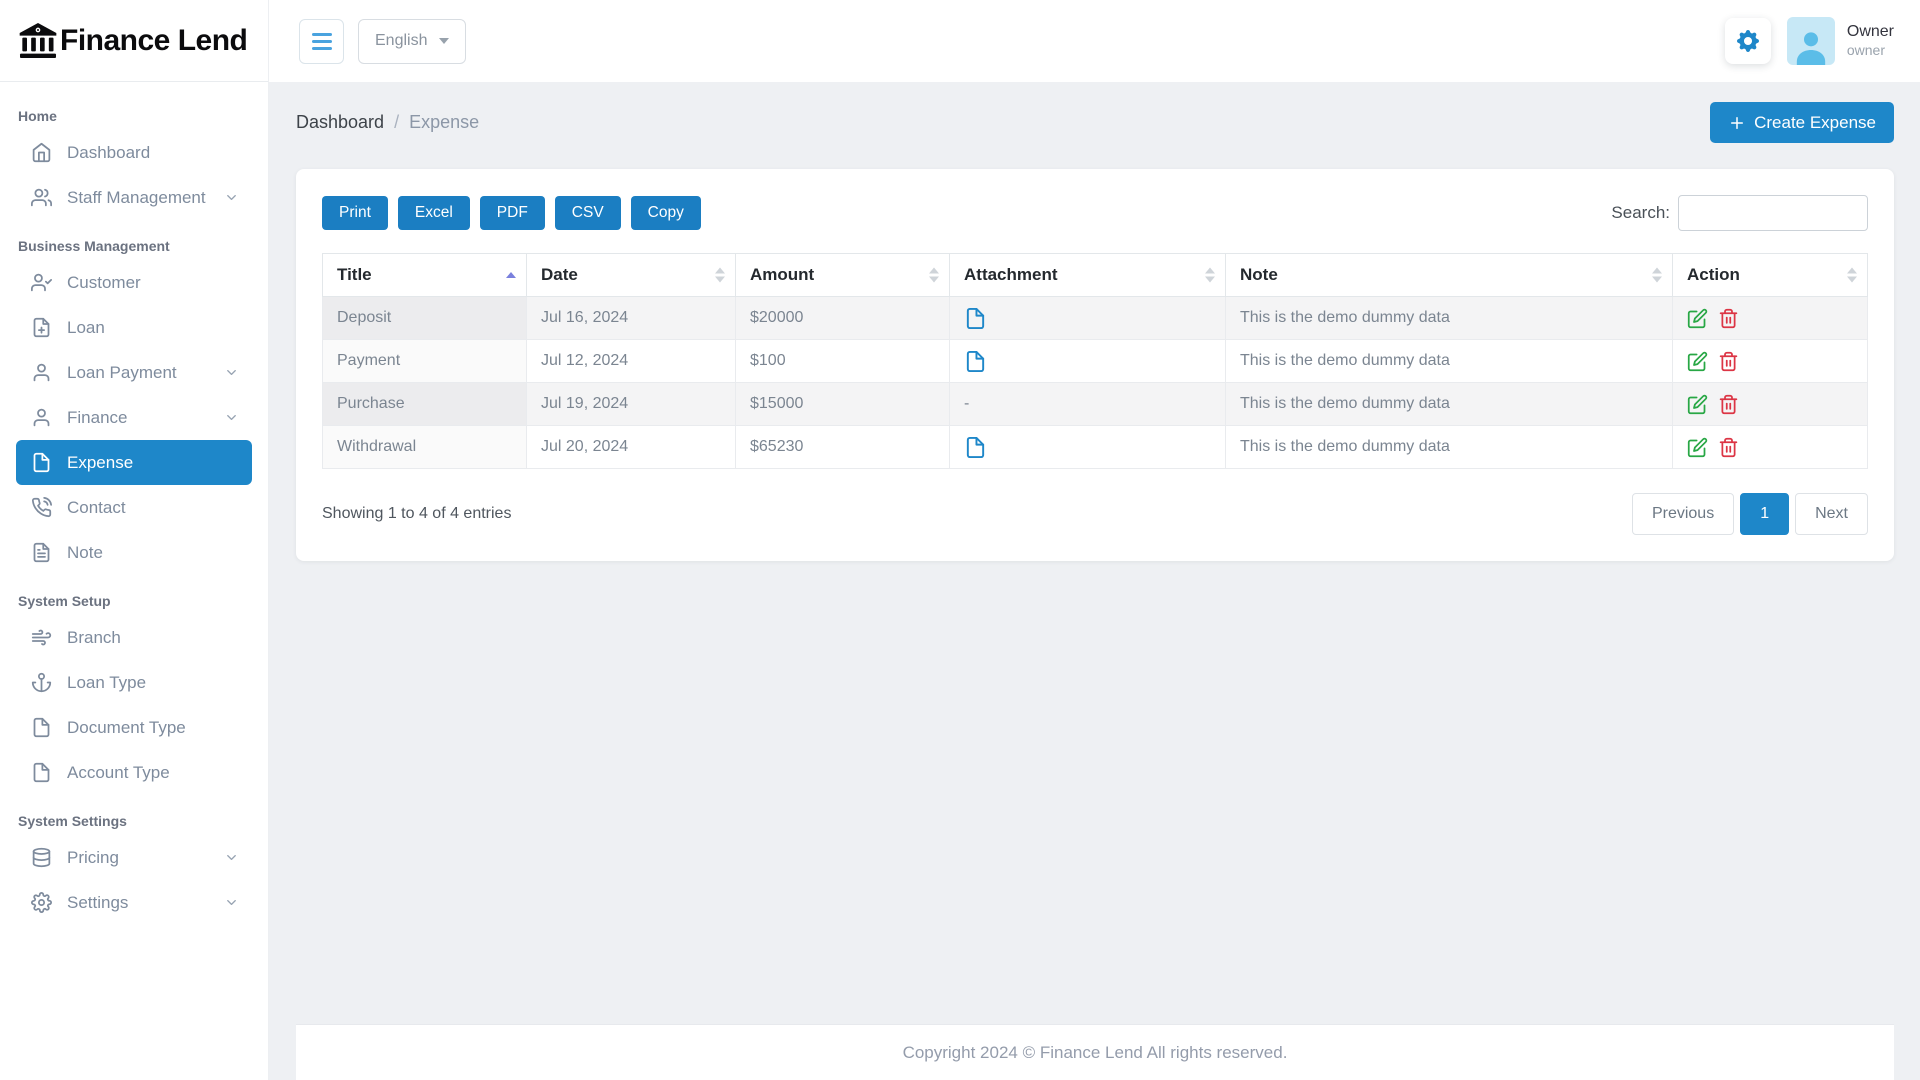  What do you see at coordinates (1449, 275) in the screenshot?
I see `column-header-note: Note` at bounding box center [1449, 275].